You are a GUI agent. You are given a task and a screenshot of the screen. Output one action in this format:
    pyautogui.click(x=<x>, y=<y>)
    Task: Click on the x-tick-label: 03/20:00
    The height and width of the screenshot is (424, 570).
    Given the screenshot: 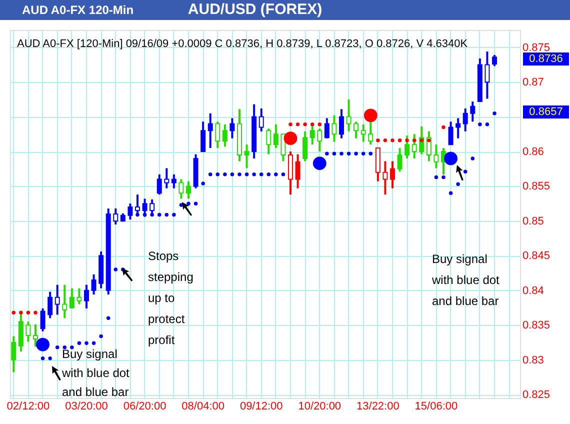 What is the action you would take?
    pyautogui.click(x=86, y=406)
    